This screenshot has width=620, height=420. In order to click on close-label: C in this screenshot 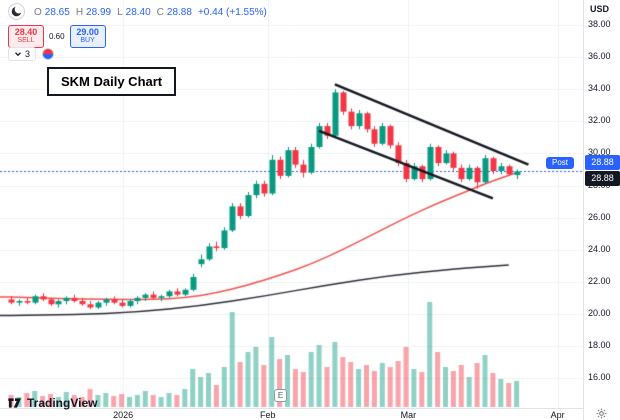, I will do `click(160, 12)`.